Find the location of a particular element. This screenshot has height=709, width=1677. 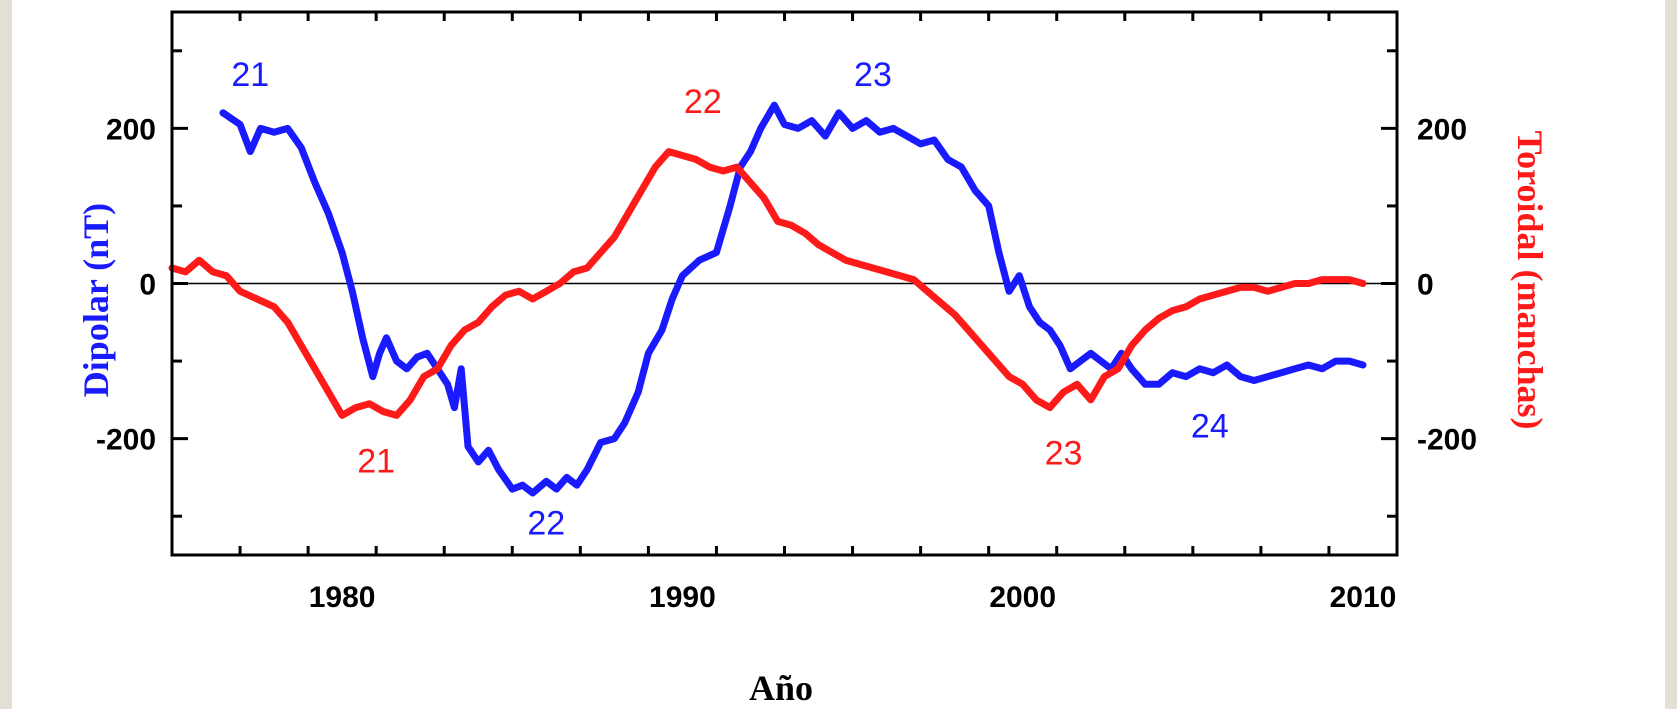

x-tick-label: 1980 is located at coordinates (342, 597).